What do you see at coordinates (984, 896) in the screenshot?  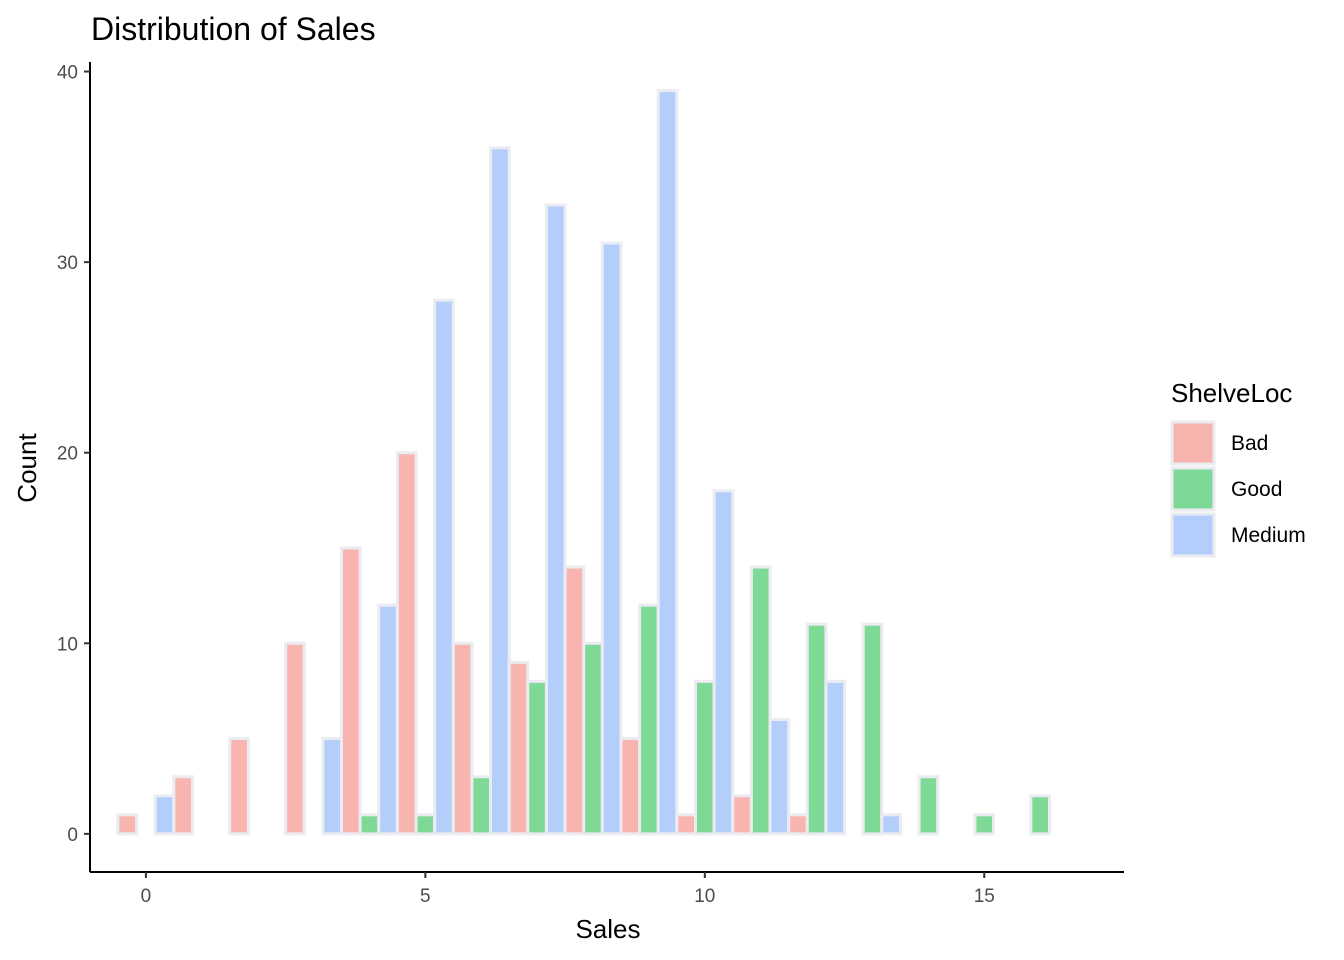 I see `x-tick-label-15: 15` at bounding box center [984, 896].